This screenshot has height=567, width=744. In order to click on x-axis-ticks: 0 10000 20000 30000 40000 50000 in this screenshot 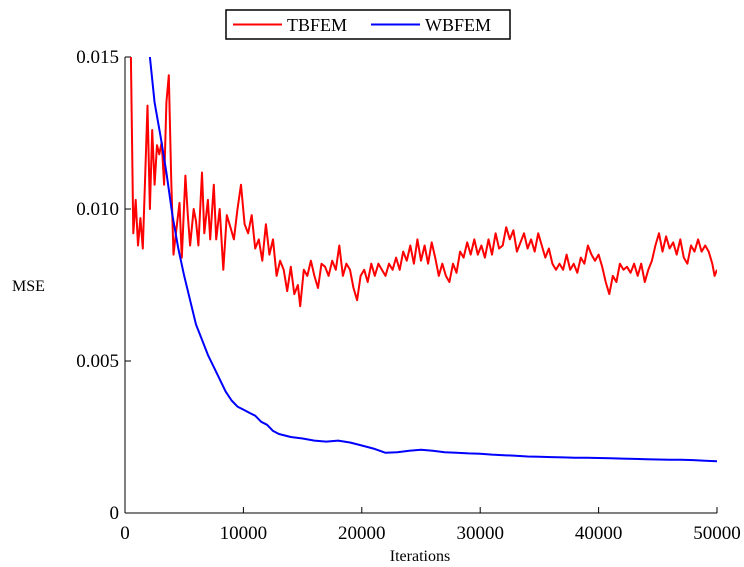, I will do `click(430, 525)`.